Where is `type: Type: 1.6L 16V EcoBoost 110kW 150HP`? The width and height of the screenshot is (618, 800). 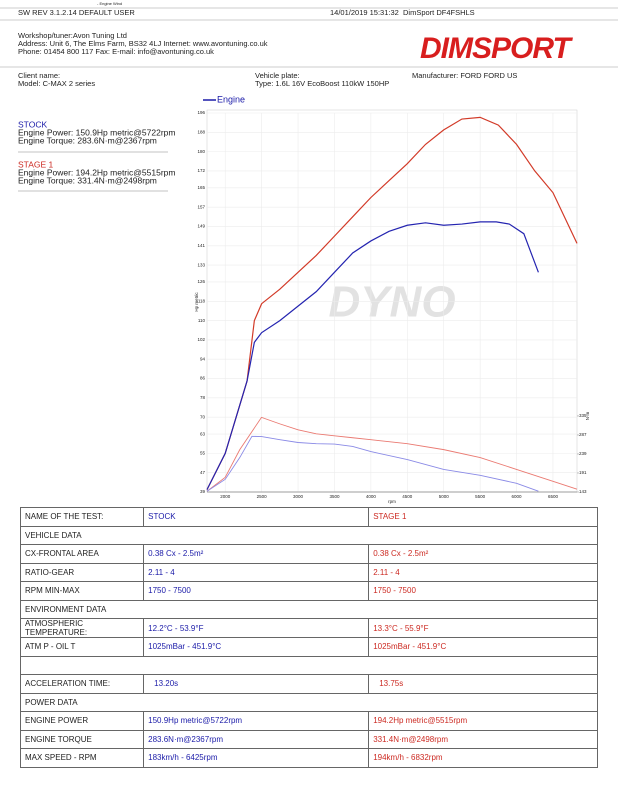
type: Type: 1.6L 16V EcoBoost 110kW 150HP is located at coordinates (322, 83).